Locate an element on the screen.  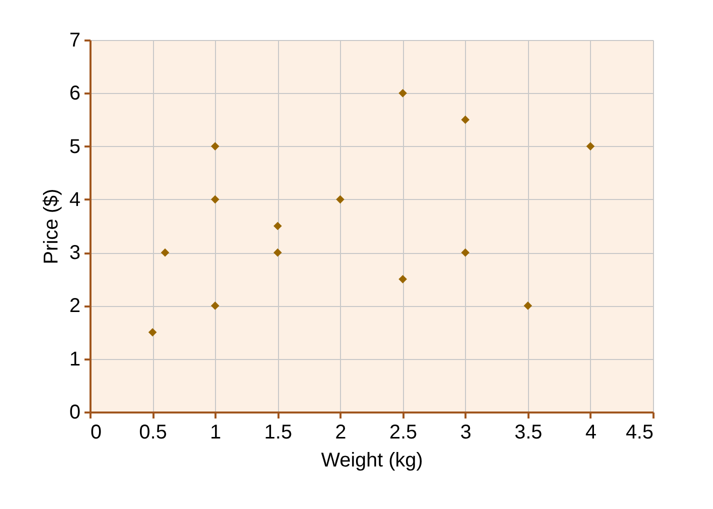
x-tick-label: 3.5 is located at coordinates (528, 433).